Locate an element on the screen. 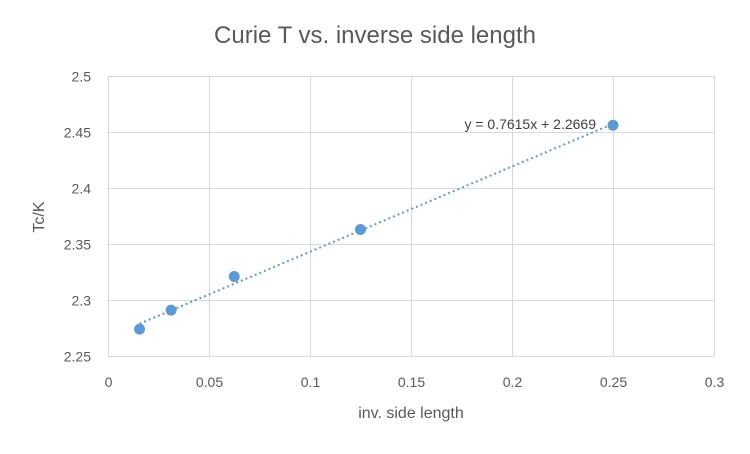 This screenshot has height=454, width=750. y-tick-label: 2.5 is located at coordinates (82, 77).